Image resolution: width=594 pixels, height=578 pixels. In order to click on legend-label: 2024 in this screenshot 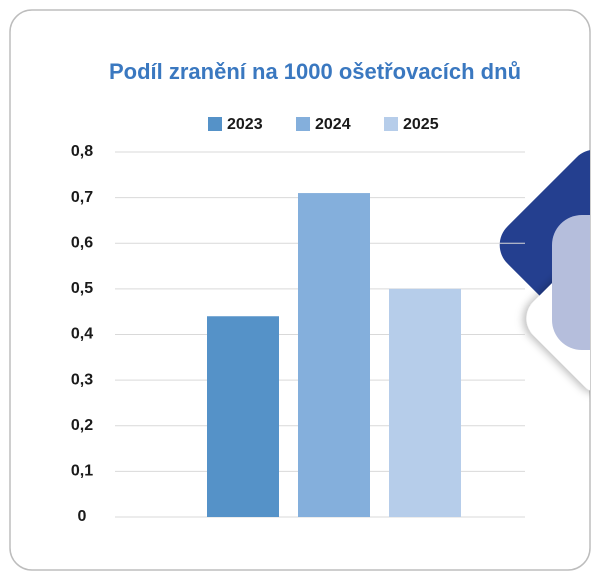, I will do `click(333, 124)`.